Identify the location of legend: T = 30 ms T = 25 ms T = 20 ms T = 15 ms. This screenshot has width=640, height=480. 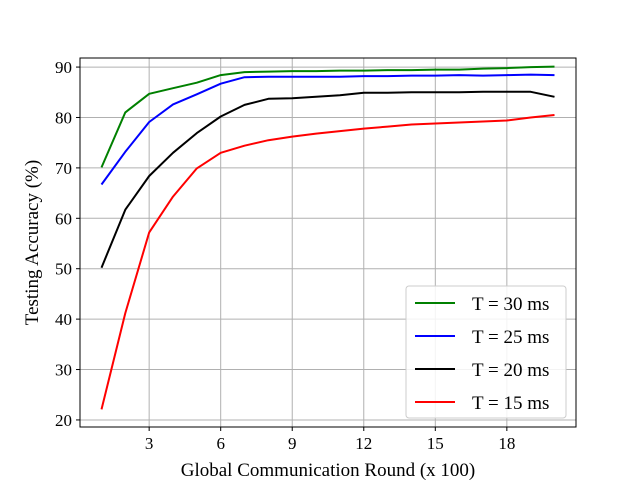
(486, 352).